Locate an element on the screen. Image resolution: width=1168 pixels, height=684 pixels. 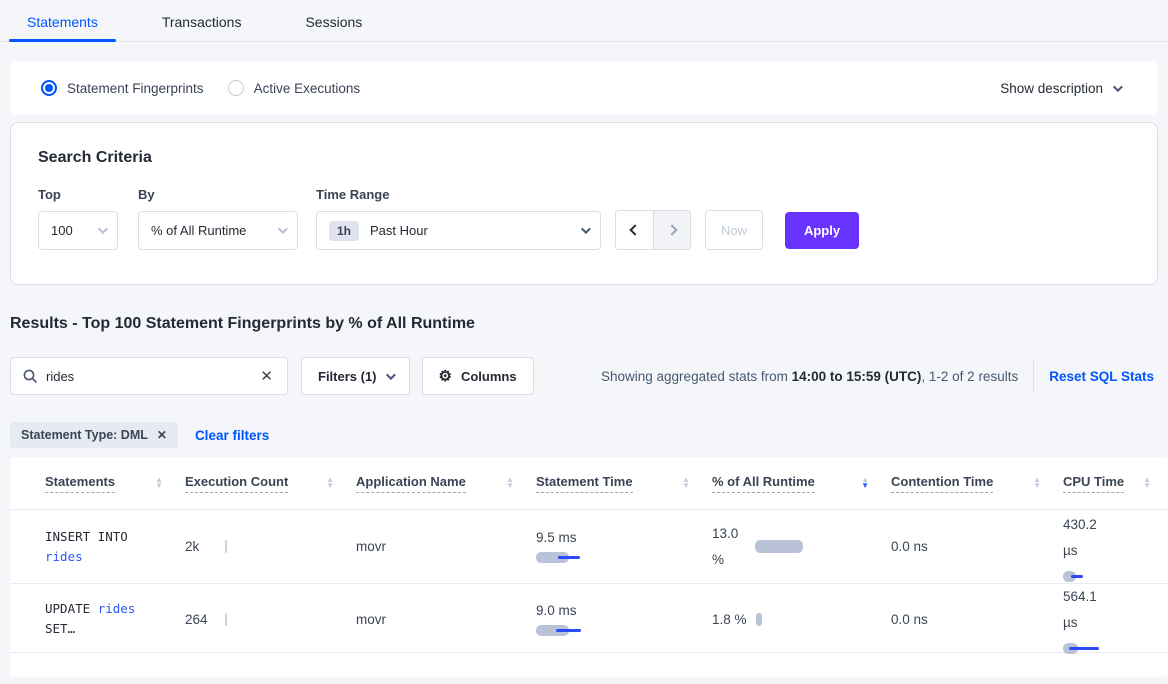
column-header-pct-runtime: % of All Runtime ▲ ▼ is located at coordinates (801, 483).